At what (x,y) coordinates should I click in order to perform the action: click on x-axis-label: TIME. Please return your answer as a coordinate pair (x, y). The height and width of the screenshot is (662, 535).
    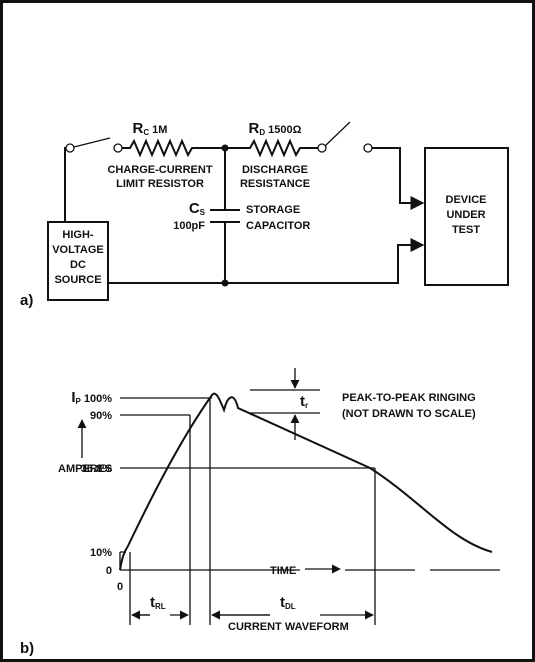
    Looking at the image, I should click on (283, 571).